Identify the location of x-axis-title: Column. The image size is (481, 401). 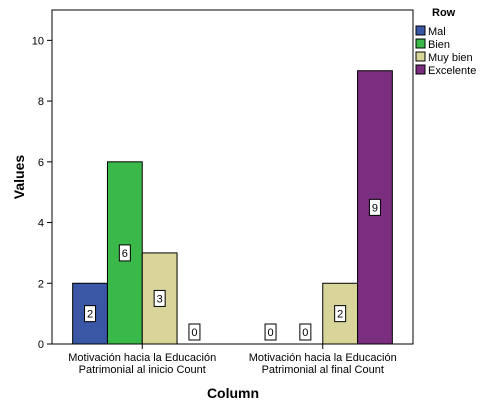
(233, 393).